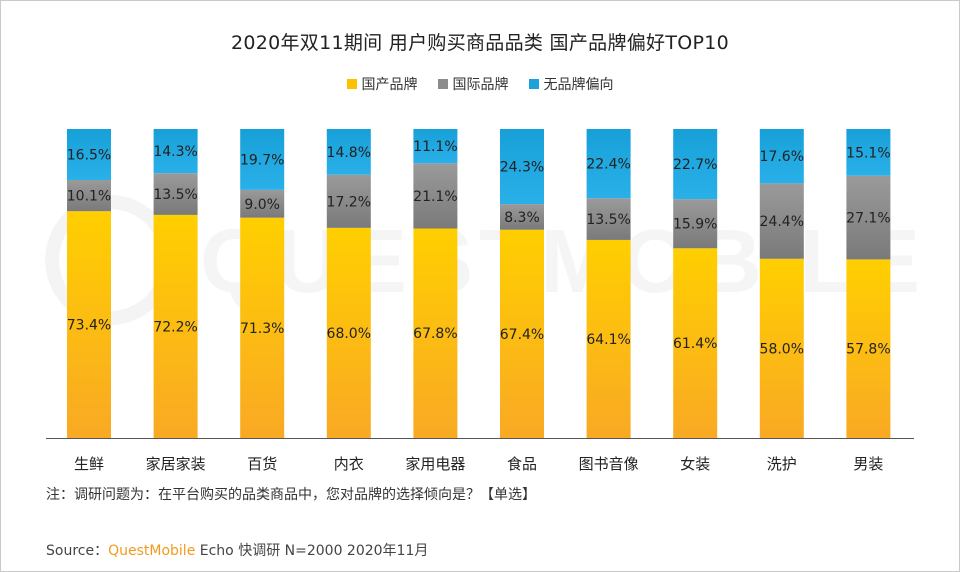  I want to click on data-label-domestic: 57.8%, so click(868, 350).